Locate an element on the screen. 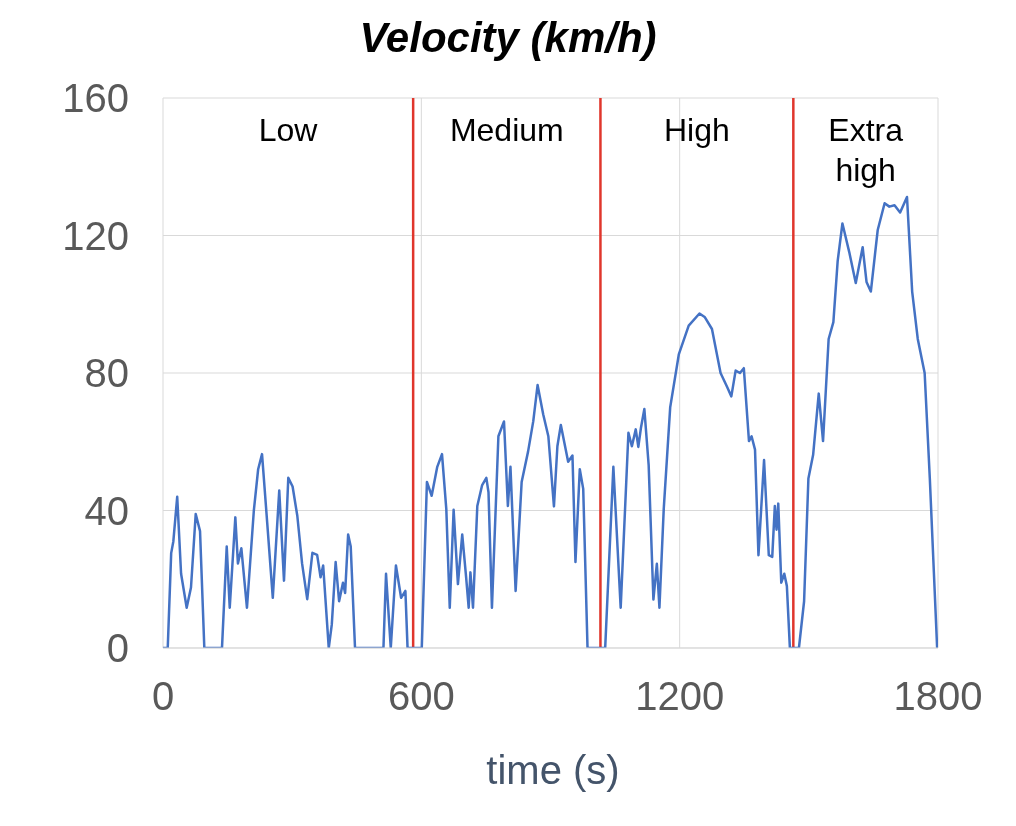  annotation: Medium is located at coordinates (506, 130).